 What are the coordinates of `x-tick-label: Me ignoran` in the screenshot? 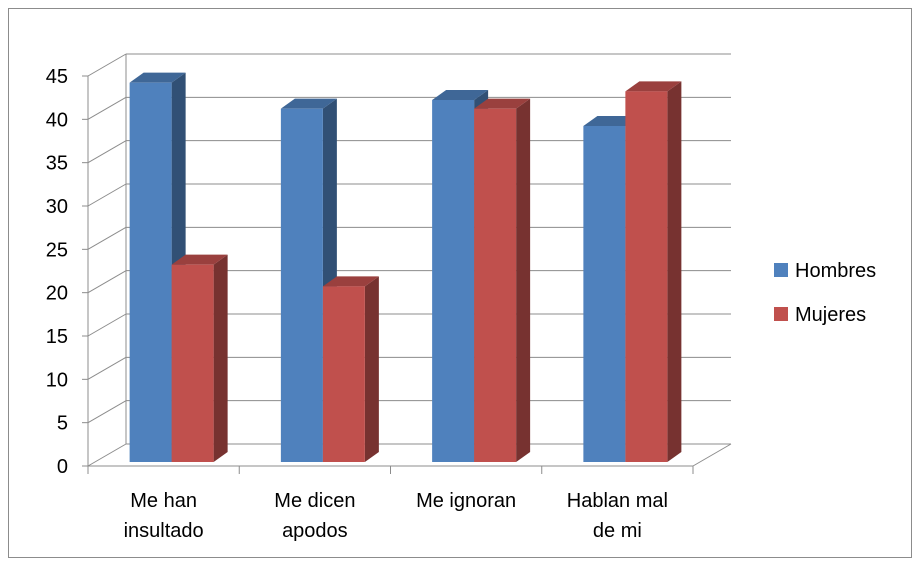 It's located at (466, 501).